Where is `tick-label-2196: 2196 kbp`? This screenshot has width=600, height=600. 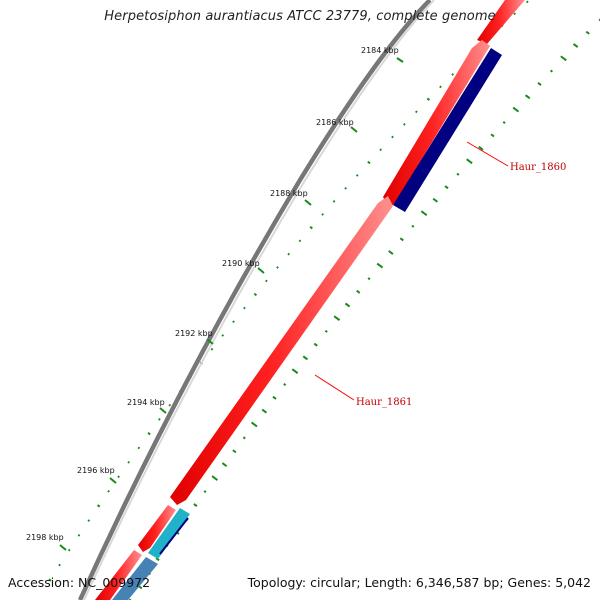 tick-label-2196: 2196 kbp is located at coordinates (96, 470).